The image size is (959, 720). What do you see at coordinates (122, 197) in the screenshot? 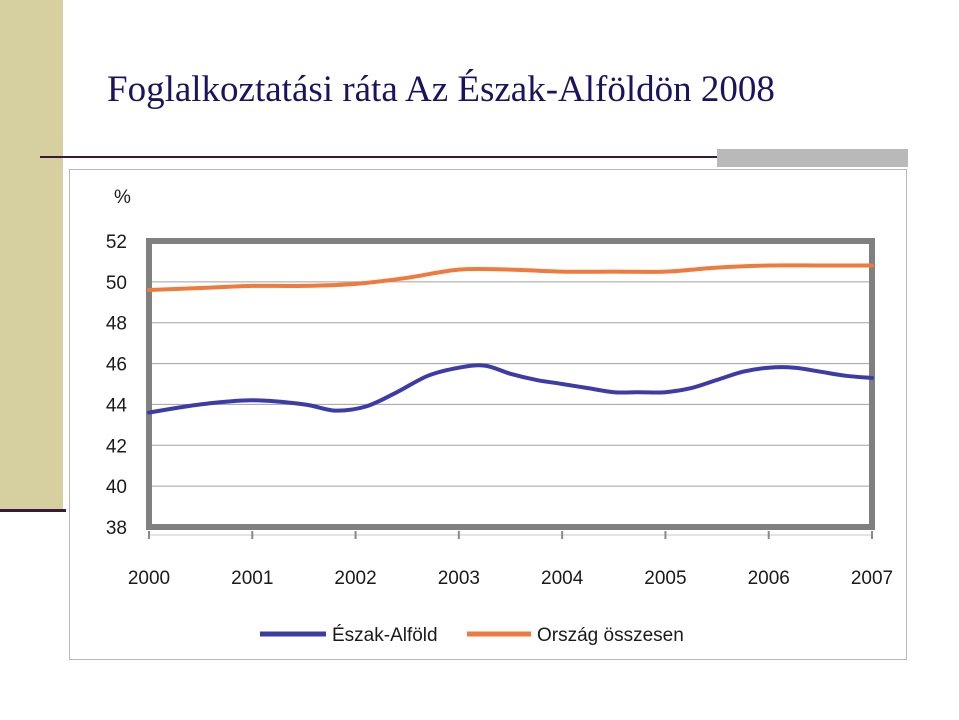
I see `y-axis-label: %` at bounding box center [122, 197].